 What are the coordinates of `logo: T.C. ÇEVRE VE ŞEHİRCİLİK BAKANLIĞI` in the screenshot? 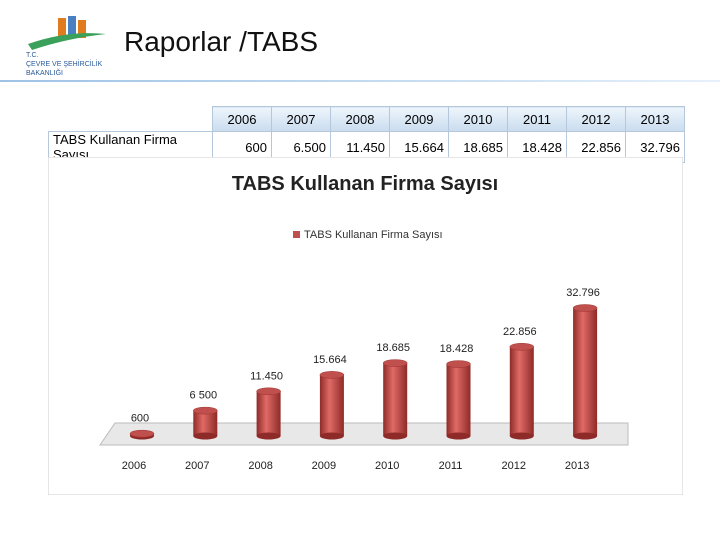 It's located at (66, 46).